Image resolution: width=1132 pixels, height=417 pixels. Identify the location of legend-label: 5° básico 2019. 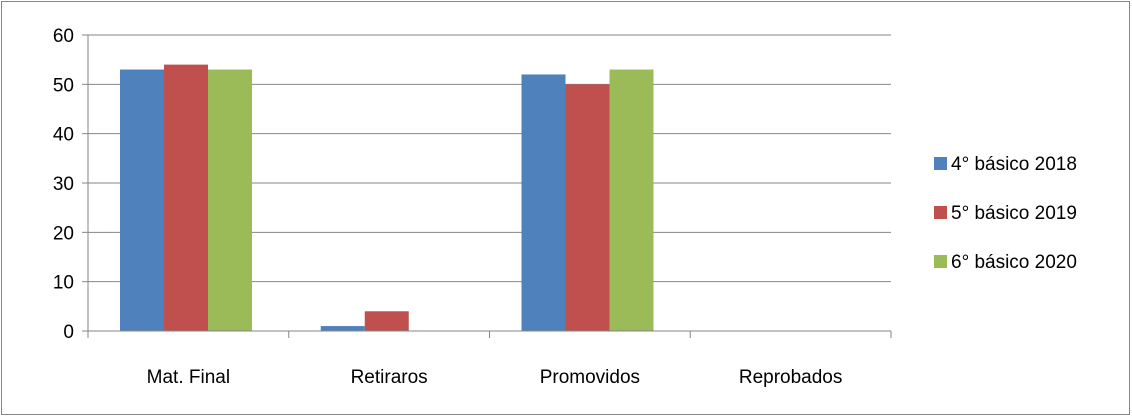
(1014, 213).